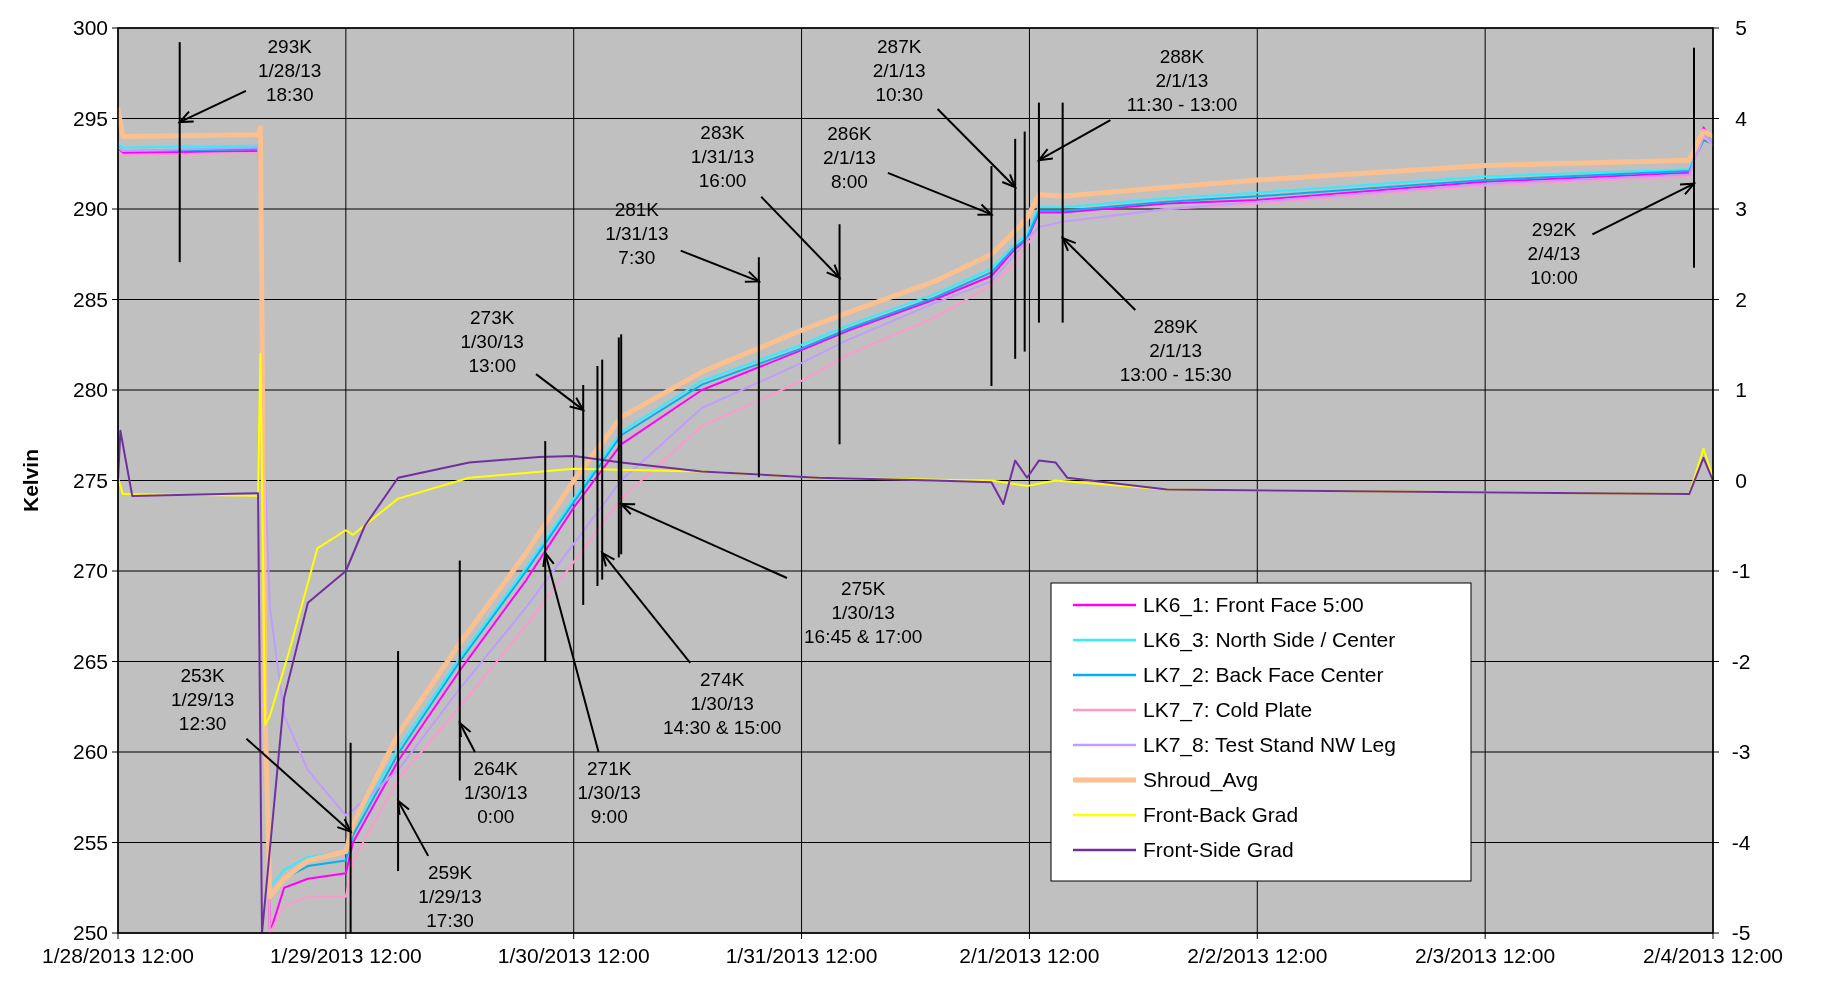 The image size is (1828, 989). Describe the element at coordinates (1221, 815) in the screenshot. I see `legend-label: Front-Back Grad` at that location.